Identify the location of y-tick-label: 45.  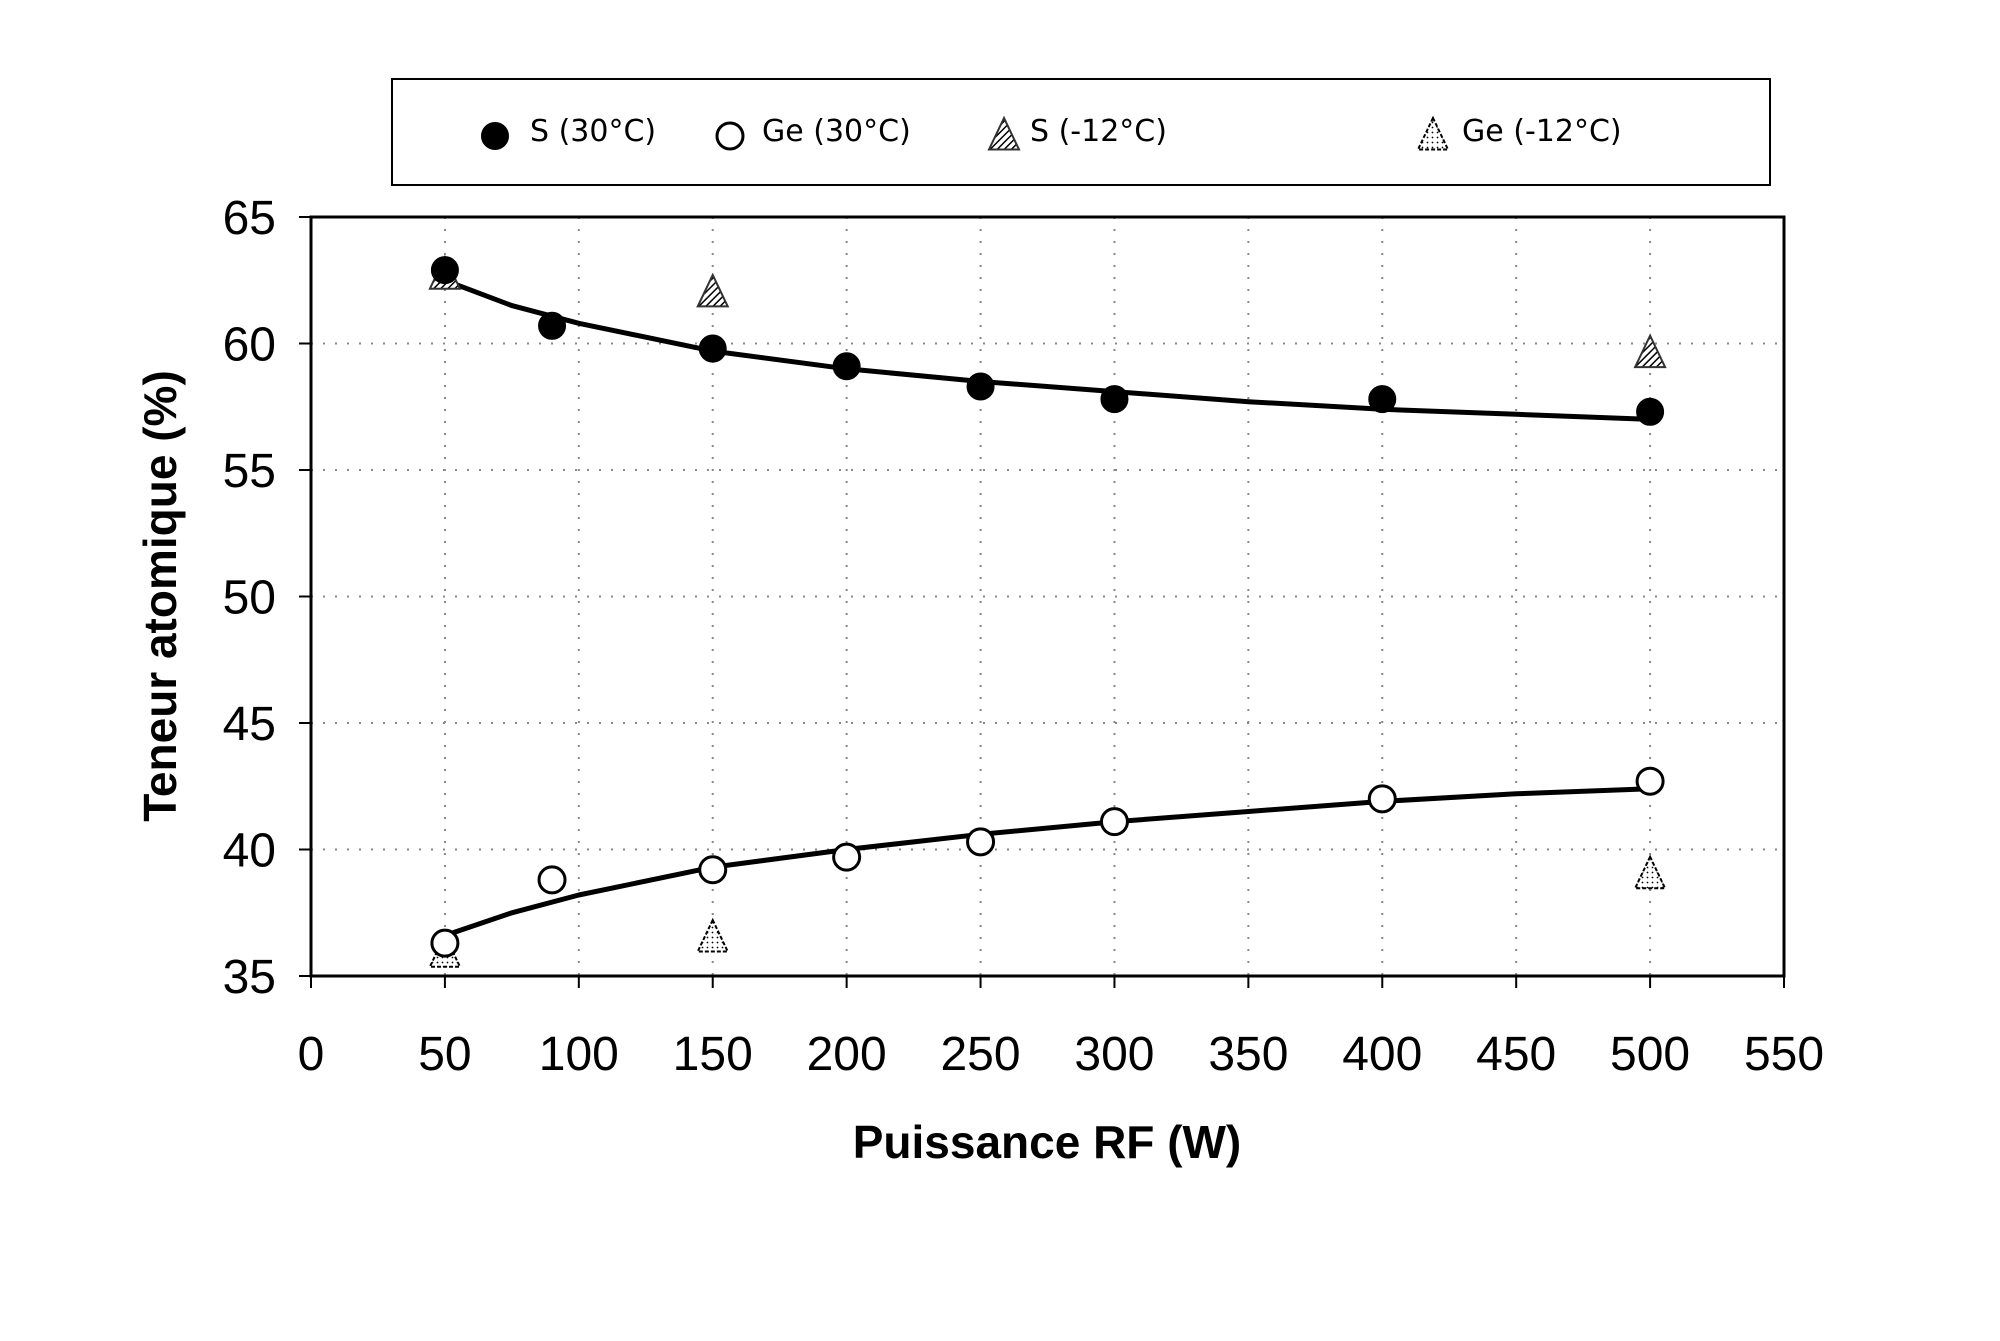
(249, 724).